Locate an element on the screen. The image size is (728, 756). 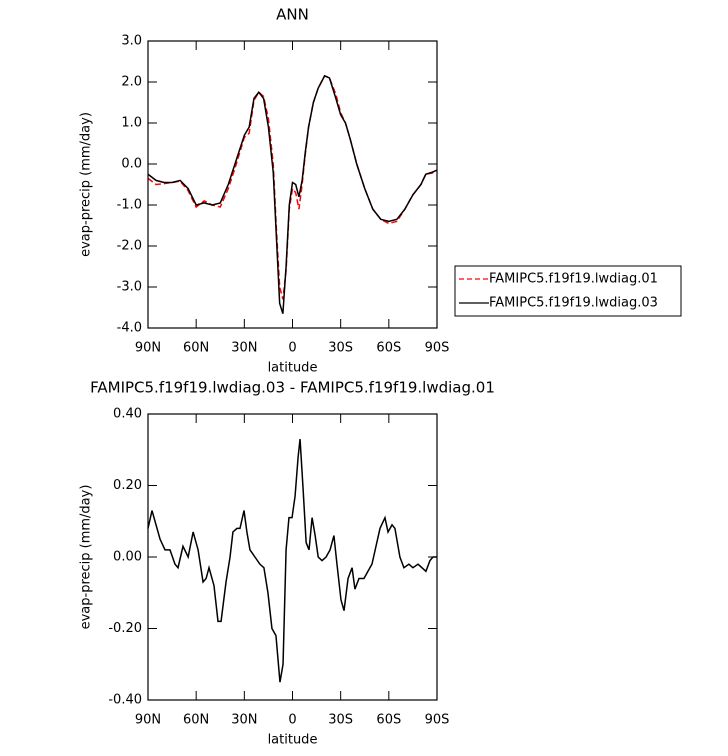
legend-label: FAMIPC5.f19f19.lwdiag.01 is located at coordinates (573, 279).